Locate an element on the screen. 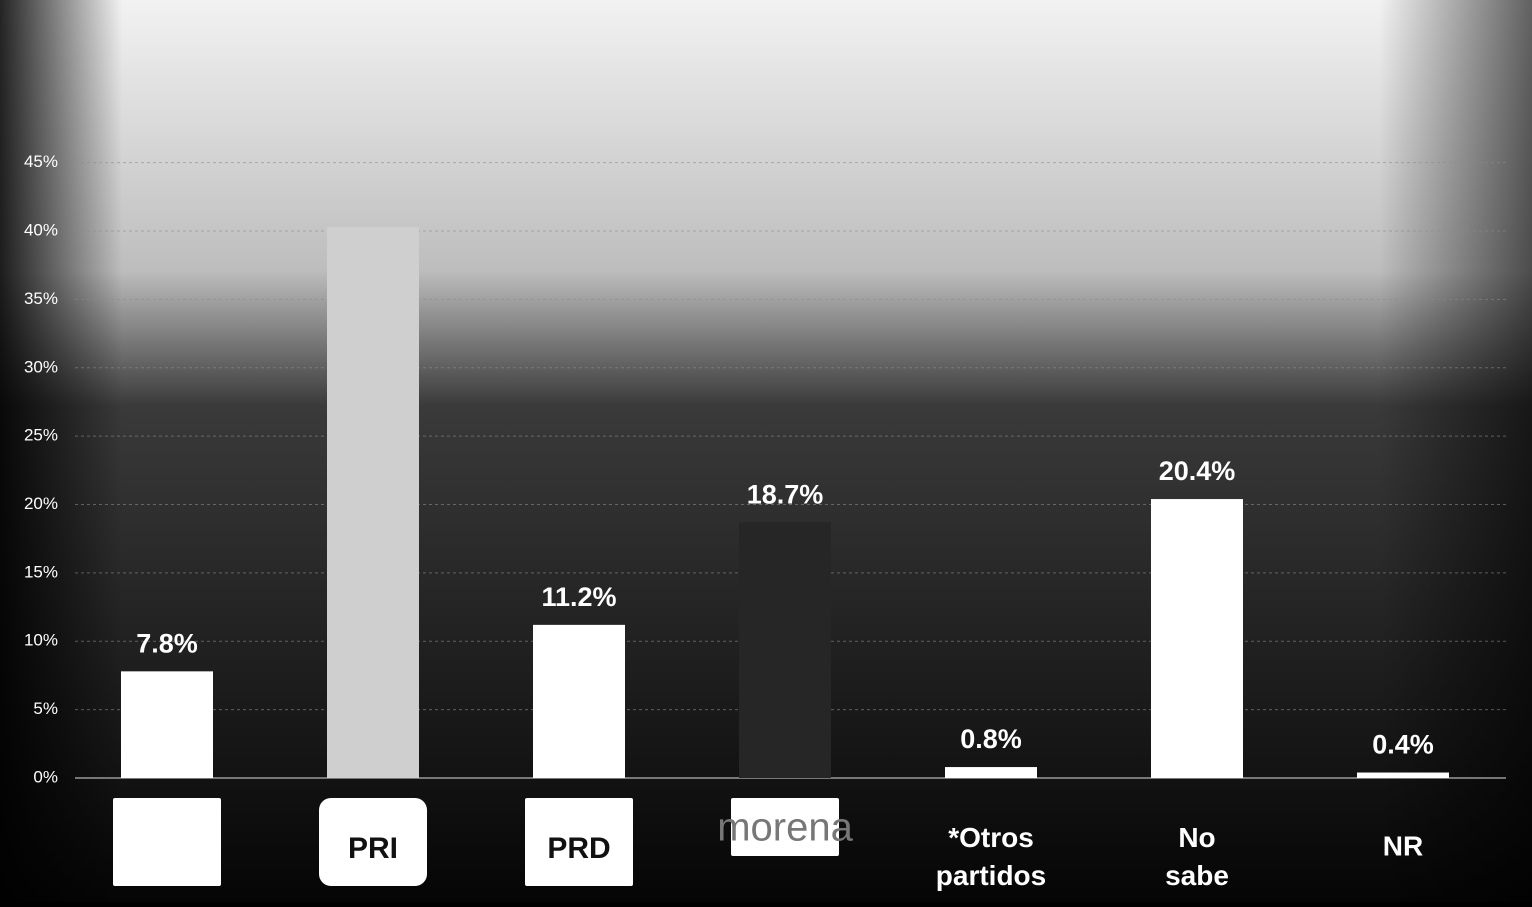  y-tick-label: 10% is located at coordinates (41, 640).